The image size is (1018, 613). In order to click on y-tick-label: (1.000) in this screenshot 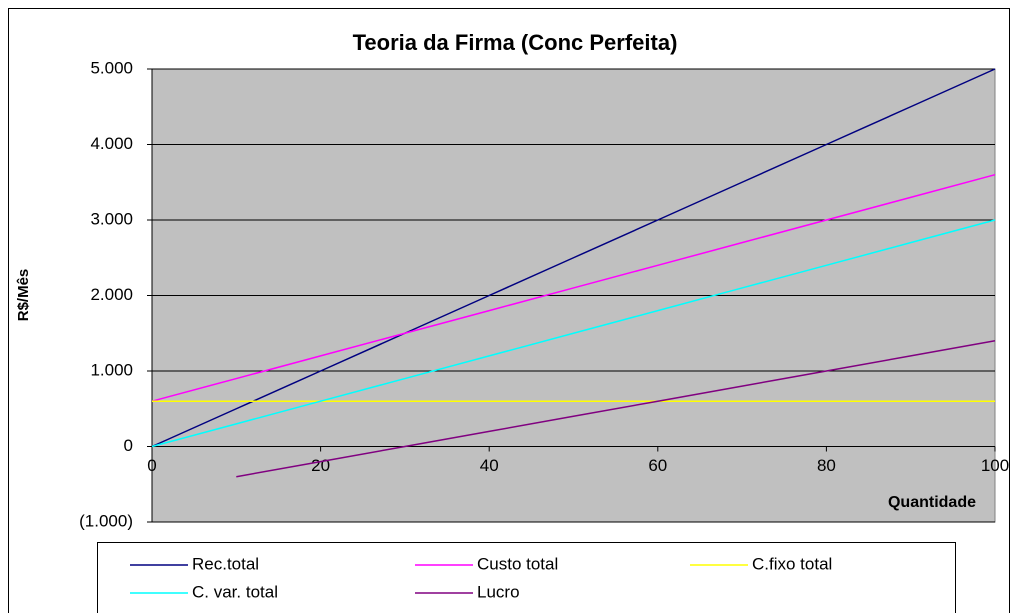, I will do `click(106, 520)`.